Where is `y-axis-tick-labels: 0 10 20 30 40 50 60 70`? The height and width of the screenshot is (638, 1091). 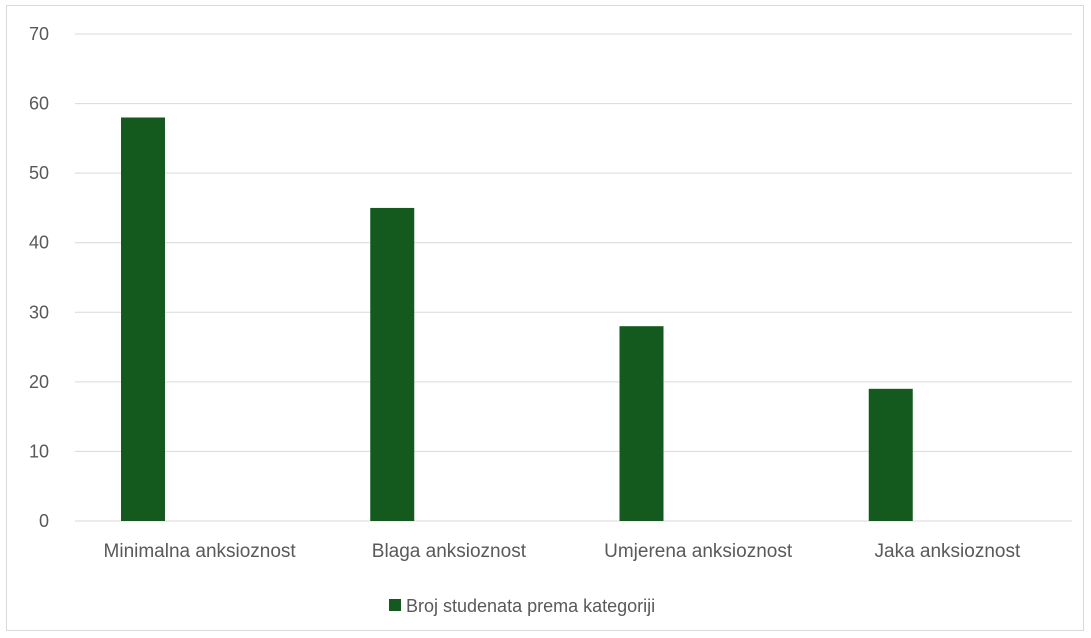
y-axis-tick-labels: 0 10 20 30 40 50 60 70 is located at coordinates (39, 277).